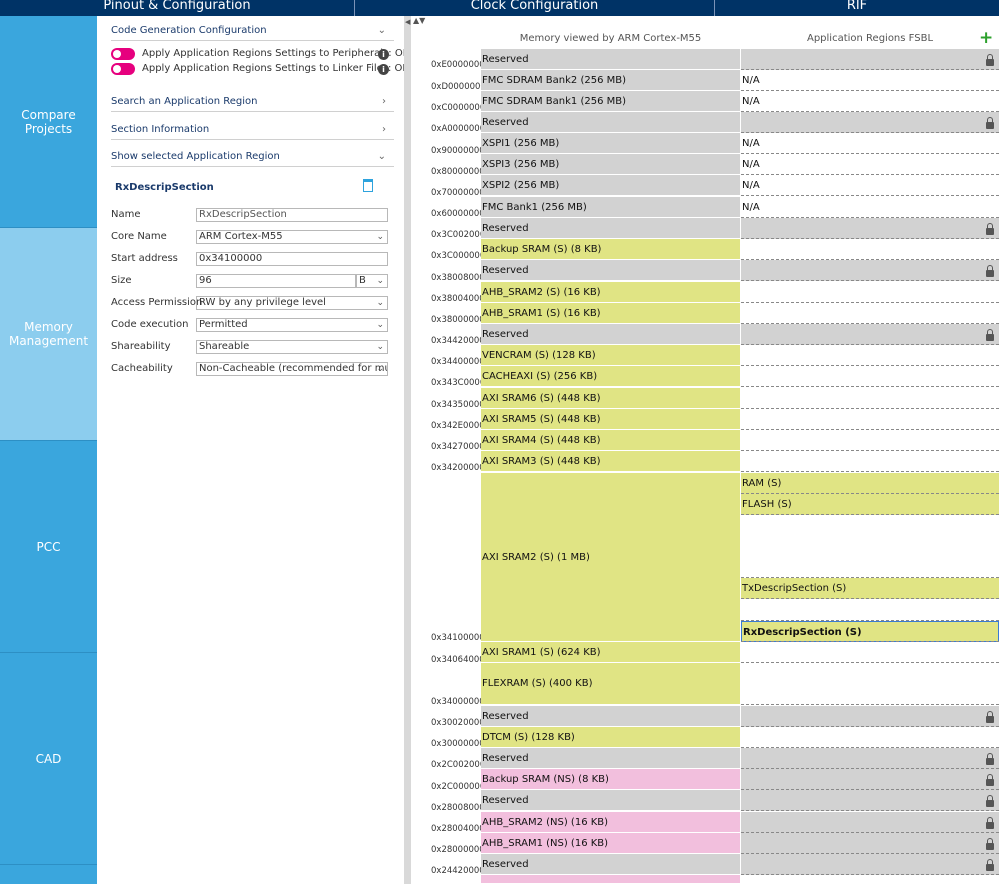  What do you see at coordinates (610, 292) in the screenshot?
I see `memory-block: AHB_SRAM2 (S) (16 KB)` at bounding box center [610, 292].